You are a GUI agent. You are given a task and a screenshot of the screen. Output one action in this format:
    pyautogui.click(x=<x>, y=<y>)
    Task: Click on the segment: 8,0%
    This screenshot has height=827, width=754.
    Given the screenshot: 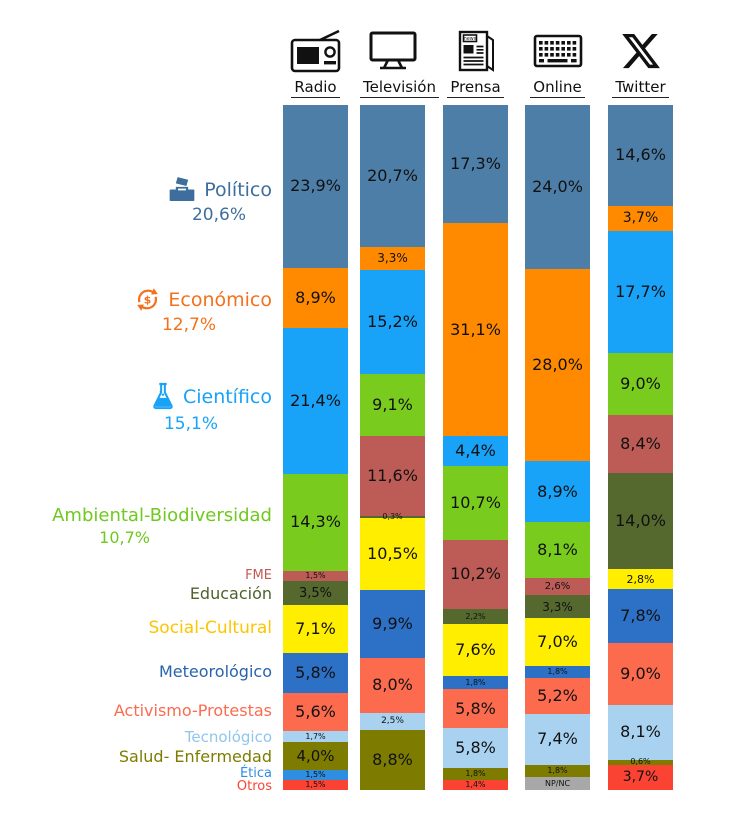 What is the action you would take?
    pyautogui.click(x=392, y=685)
    